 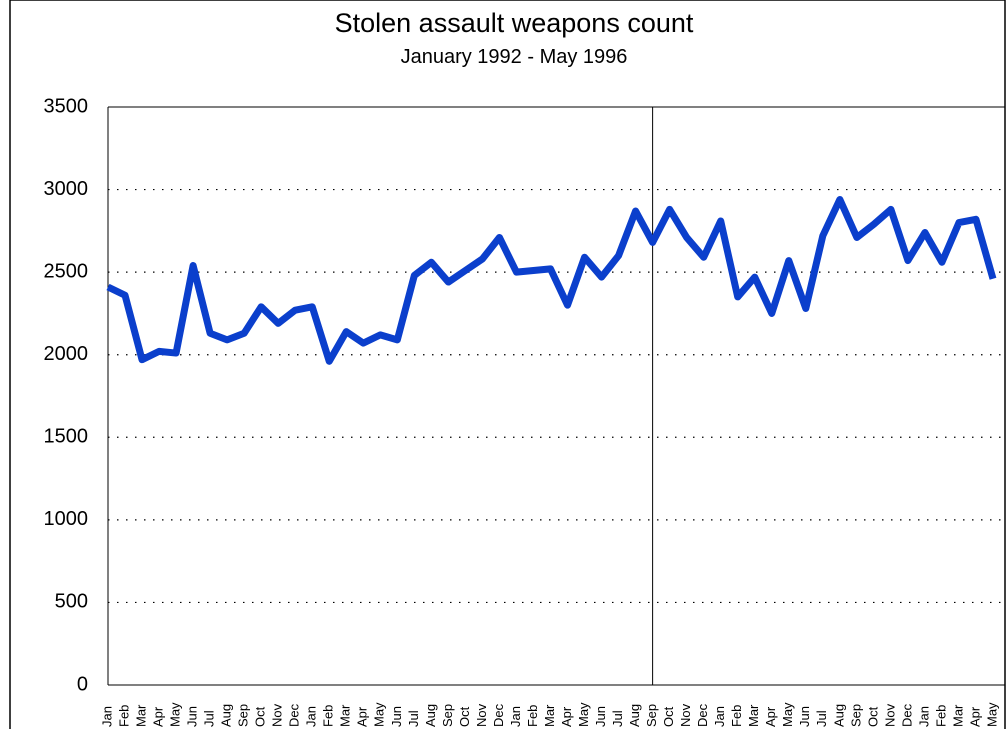 I want to click on y-tick-label: 1500, so click(x=66, y=437).